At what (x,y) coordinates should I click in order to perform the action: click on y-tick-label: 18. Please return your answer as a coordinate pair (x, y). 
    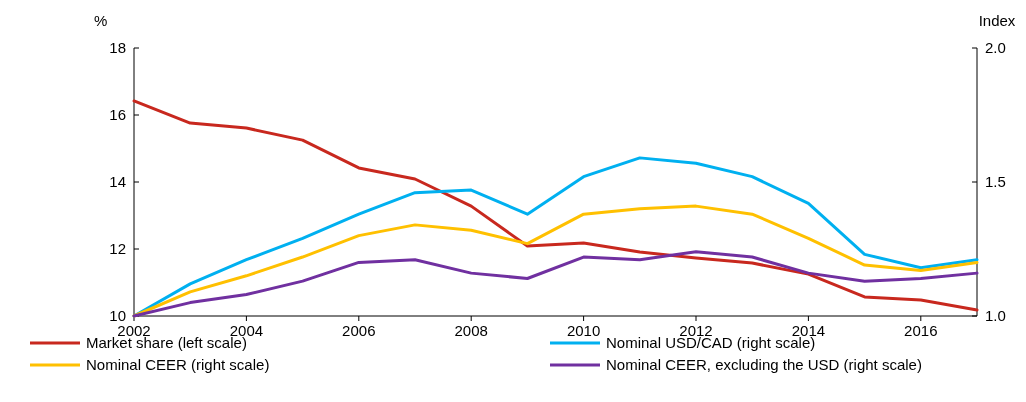
    Looking at the image, I should click on (117, 48).